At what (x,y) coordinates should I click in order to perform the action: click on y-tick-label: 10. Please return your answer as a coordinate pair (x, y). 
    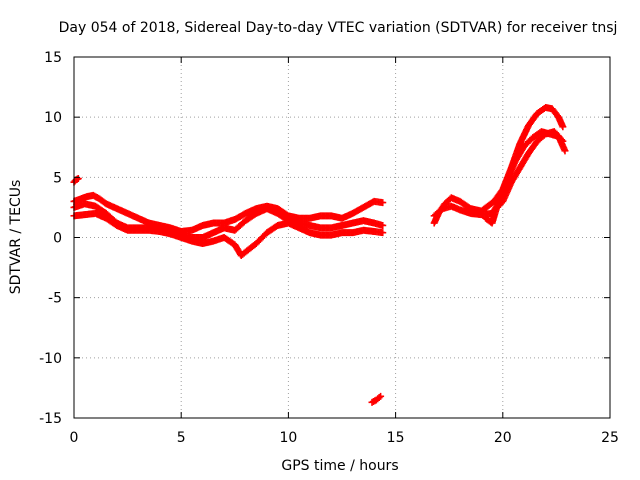
    Looking at the image, I should click on (53, 118).